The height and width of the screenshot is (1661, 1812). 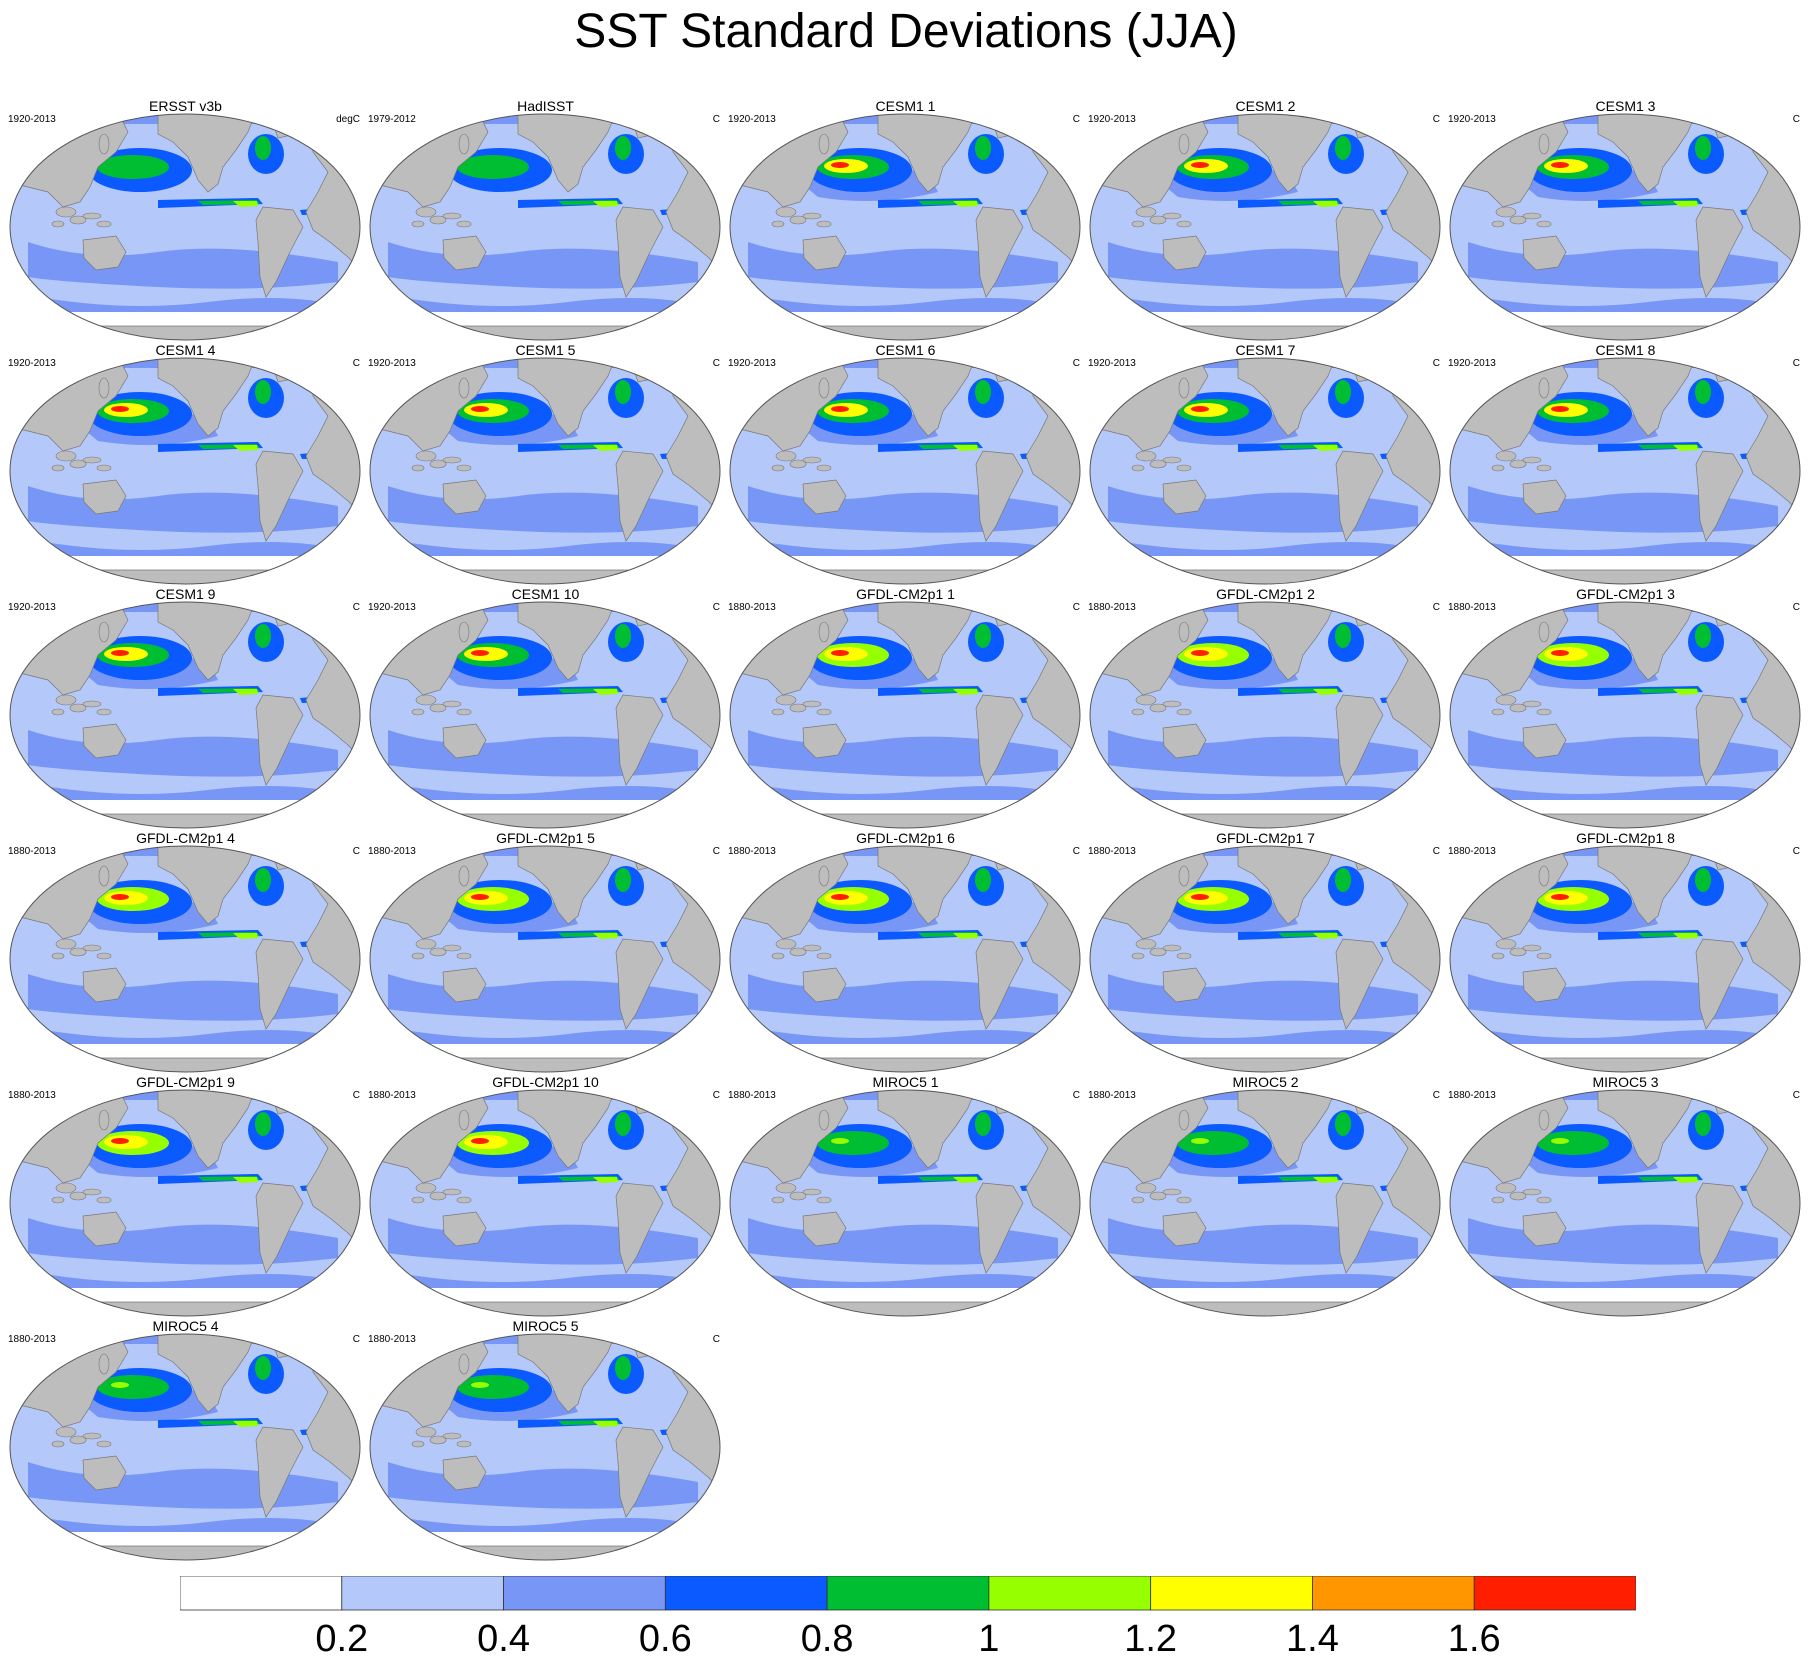 What do you see at coordinates (185, 708) in the screenshot?
I see `map-panel: CESM1 9 1920-2013 C` at bounding box center [185, 708].